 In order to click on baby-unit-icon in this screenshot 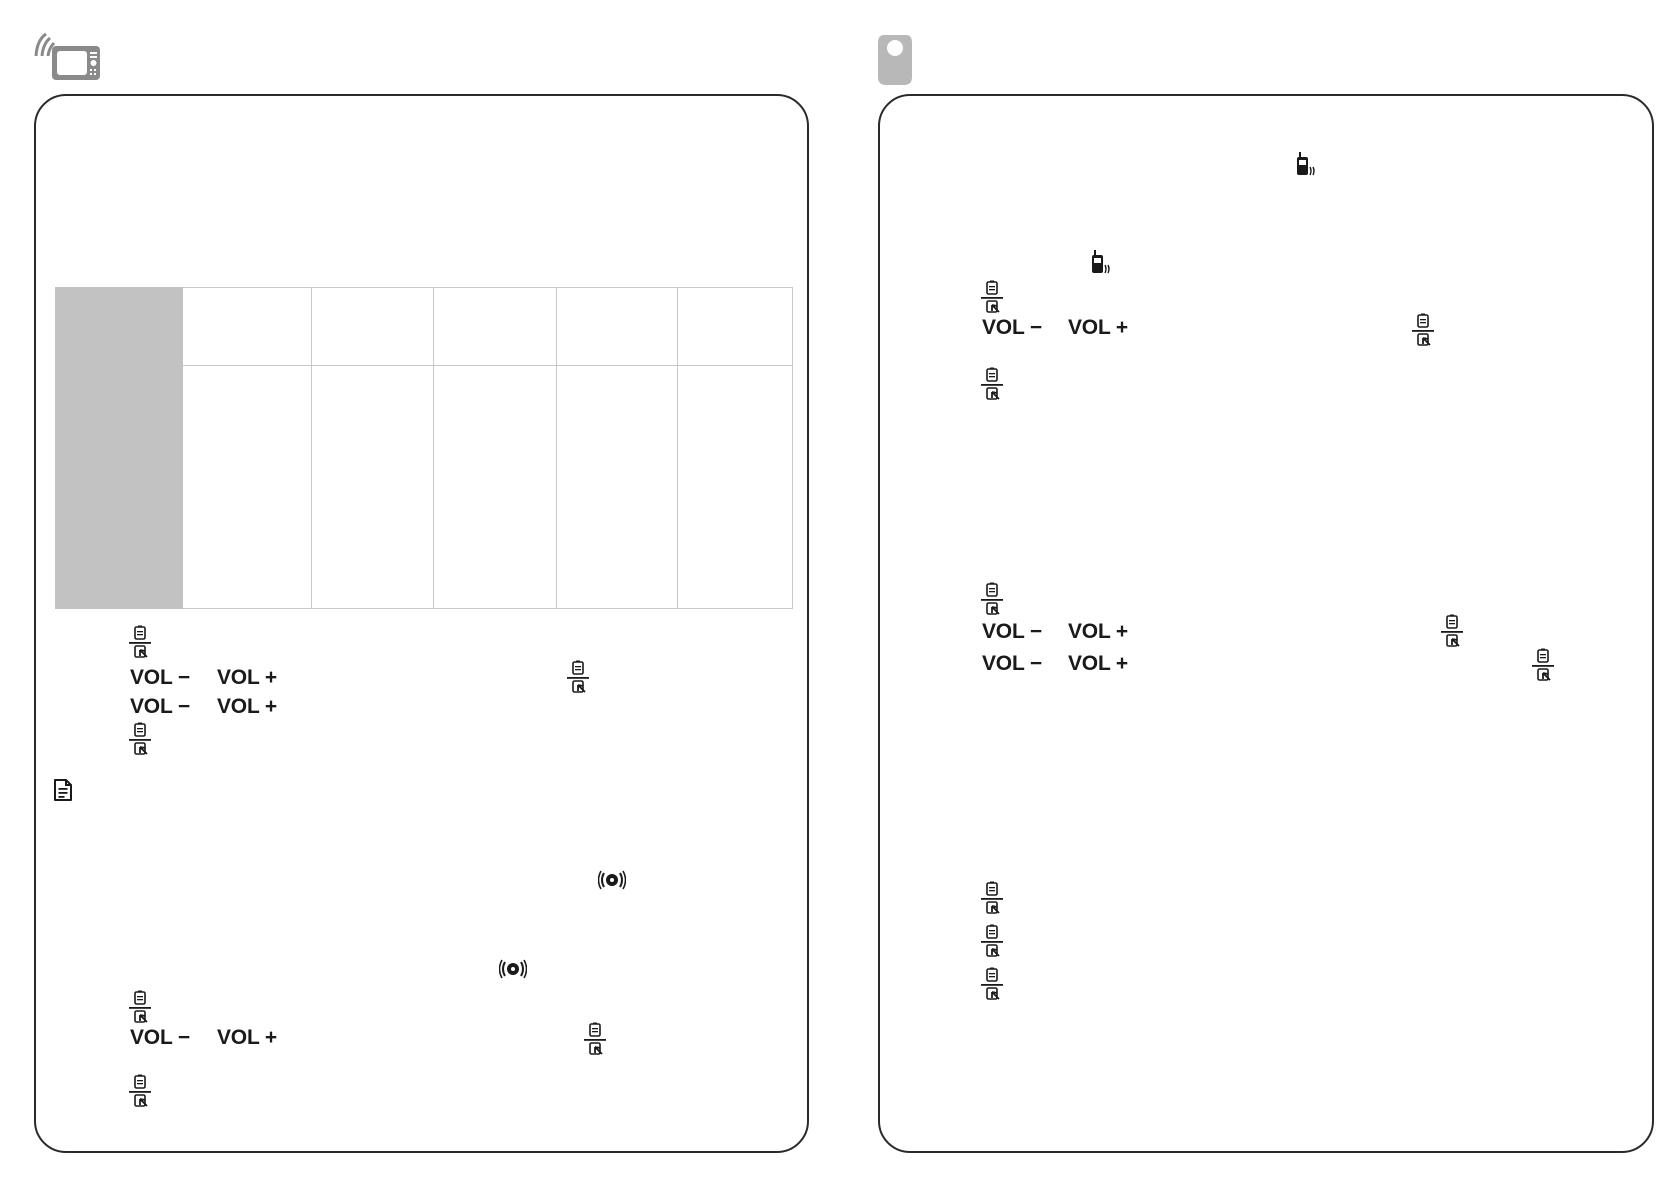, I will do `click(895, 60)`.